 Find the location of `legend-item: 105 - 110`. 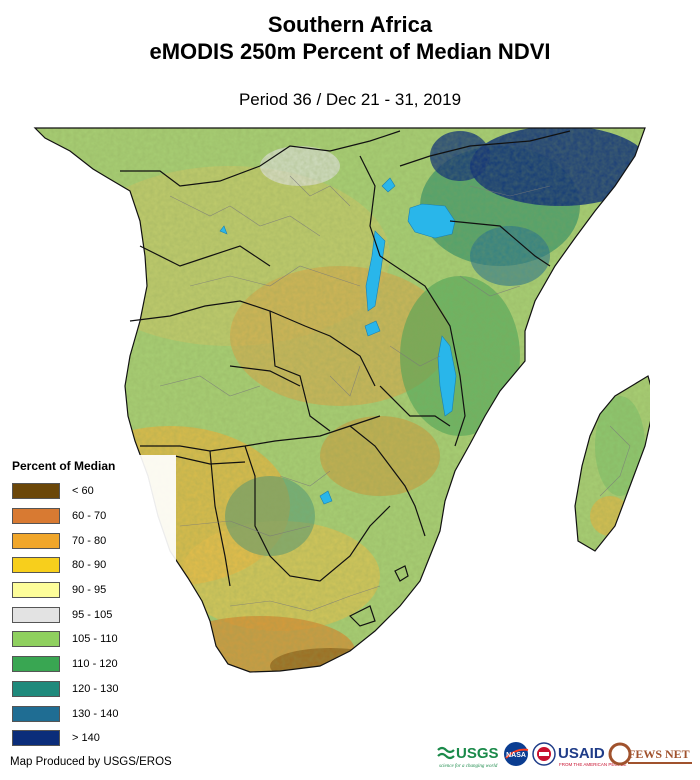

legend-item: 105 - 110 is located at coordinates (92, 639).